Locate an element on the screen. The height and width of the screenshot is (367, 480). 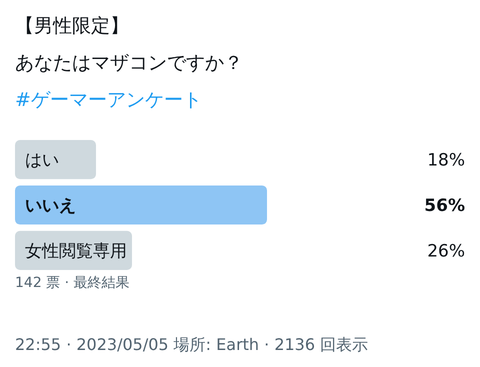
chart-title: 【男性限定】 is located at coordinates (72, 26).